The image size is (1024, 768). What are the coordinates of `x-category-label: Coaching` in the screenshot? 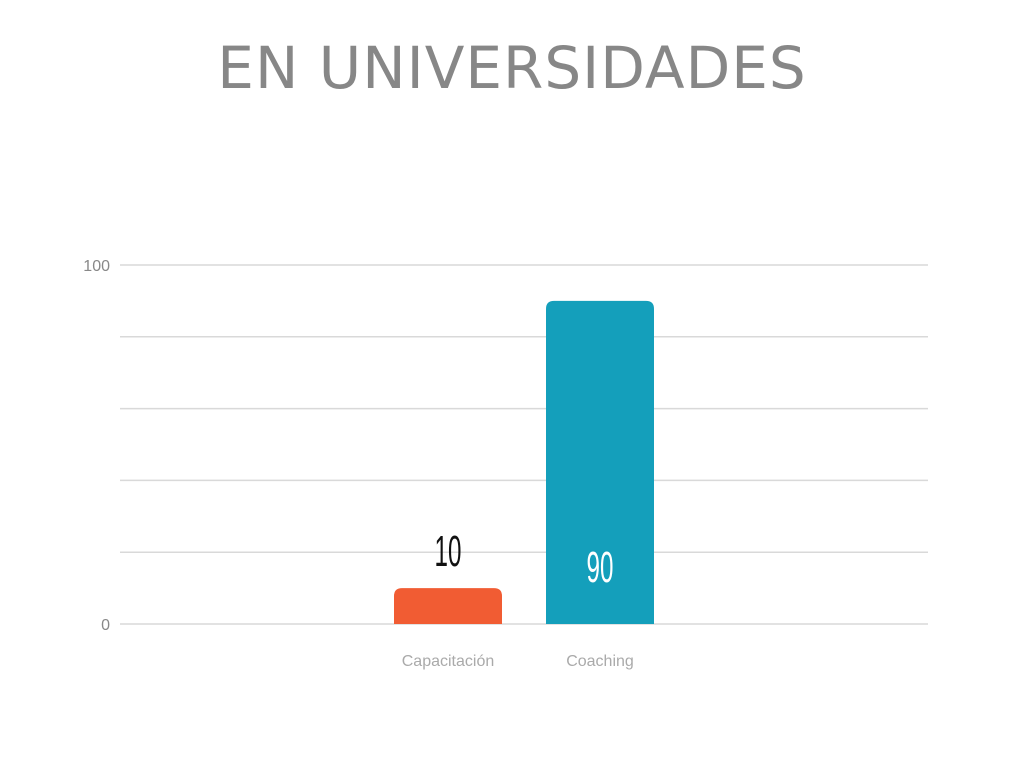 It's located at (600, 661).